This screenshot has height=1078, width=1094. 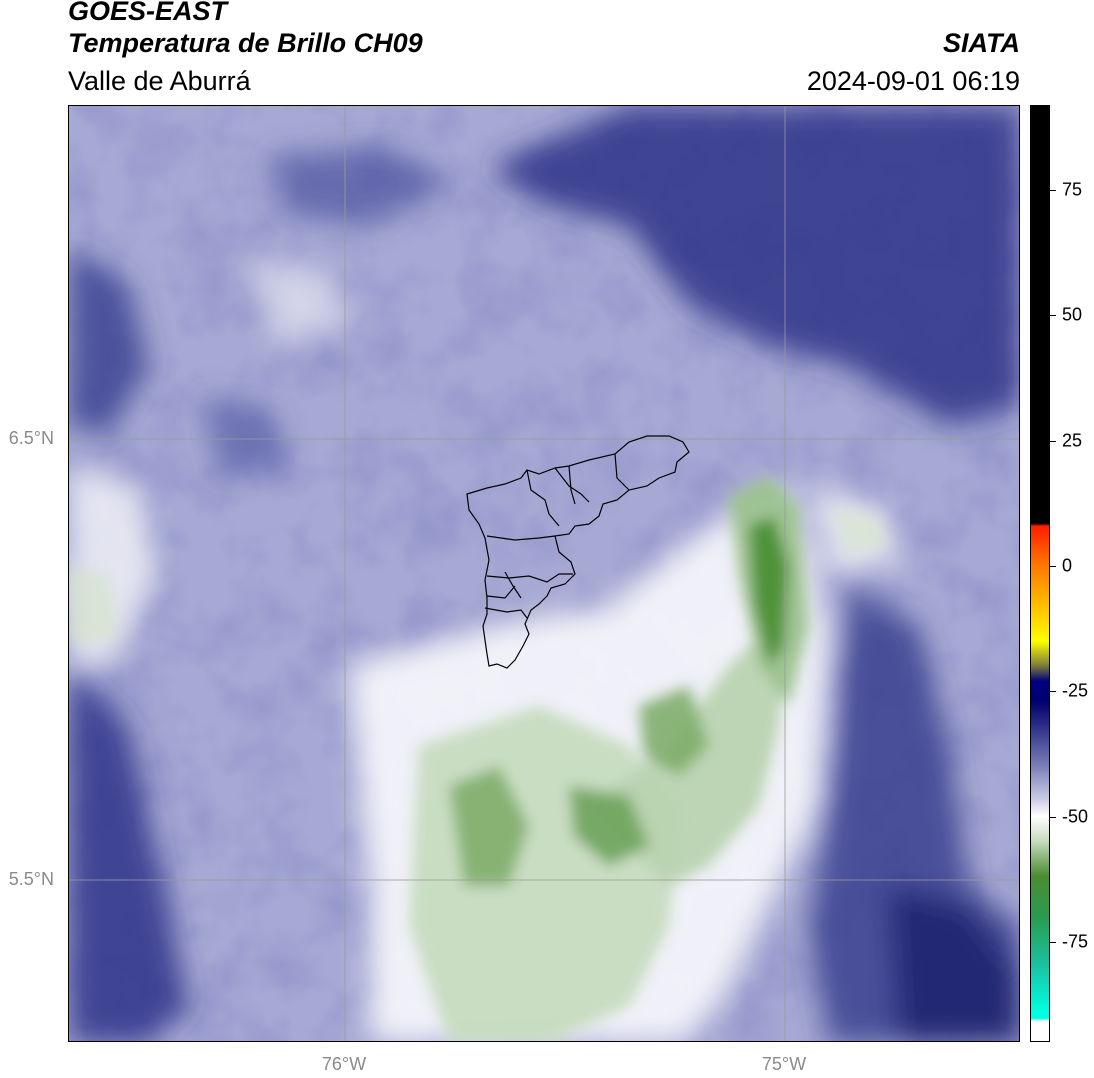 What do you see at coordinates (1075, 941) in the screenshot?
I see `colorbar-tick-label: -75` at bounding box center [1075, 941].